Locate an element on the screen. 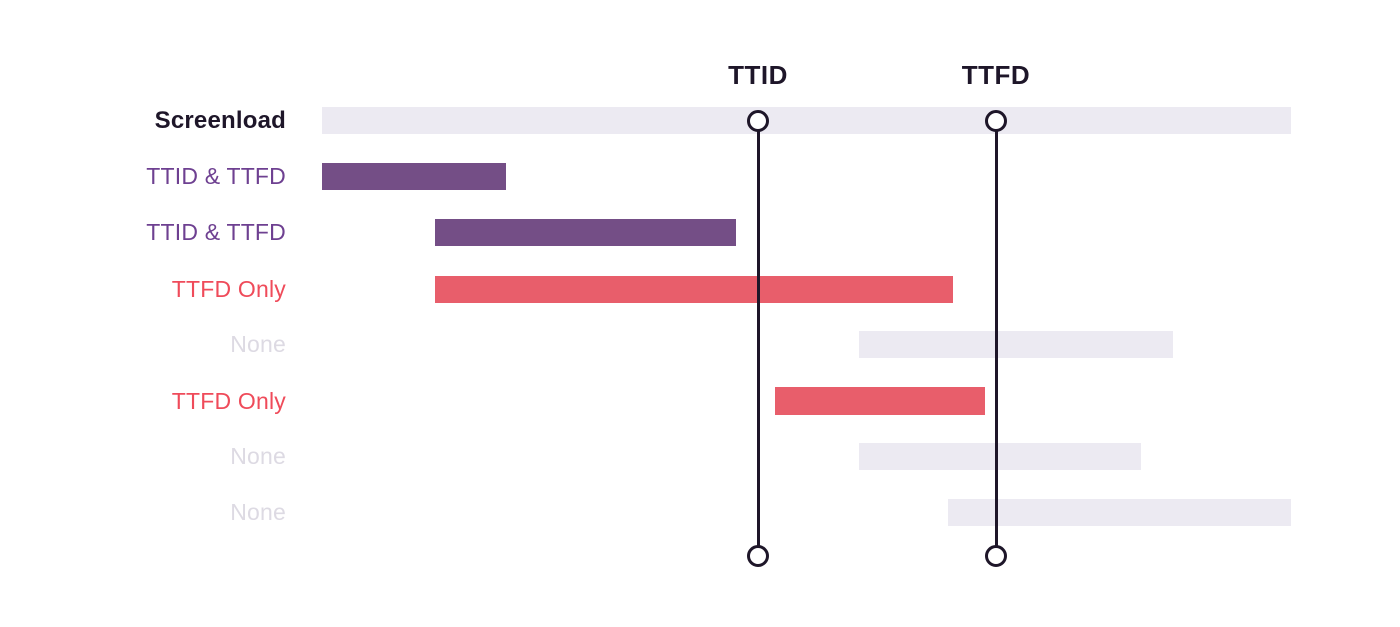  span-bar-screenload is located at coordinates (806, 120).